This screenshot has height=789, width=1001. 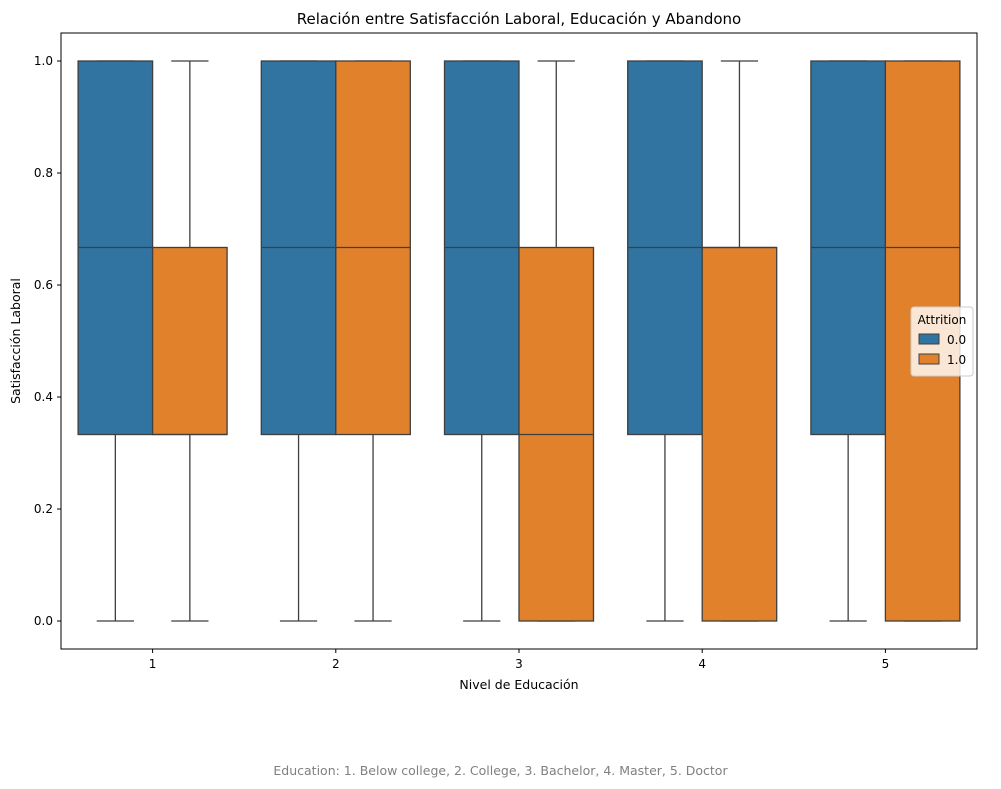 I want to click on x-tick-label: 4, so click(x=702, y=664).